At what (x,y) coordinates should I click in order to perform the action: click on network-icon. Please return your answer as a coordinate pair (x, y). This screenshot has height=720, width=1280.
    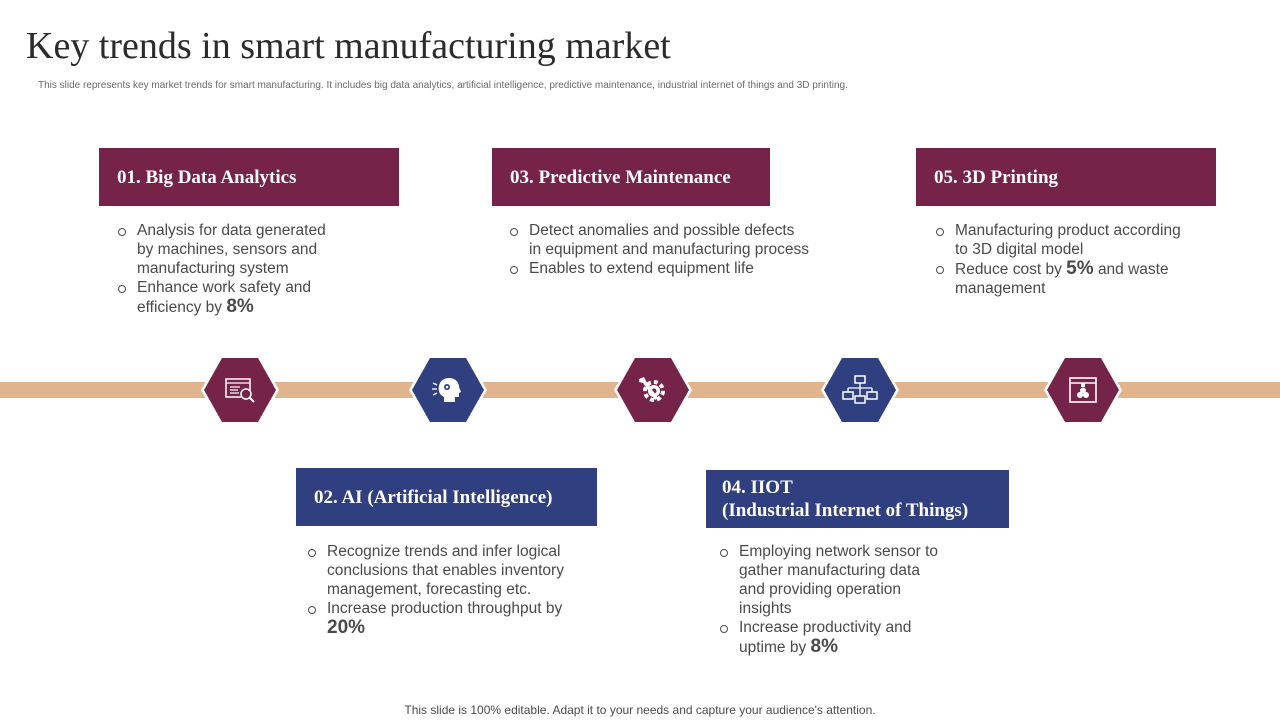
    Looking at the image, I should click on (860, 389).